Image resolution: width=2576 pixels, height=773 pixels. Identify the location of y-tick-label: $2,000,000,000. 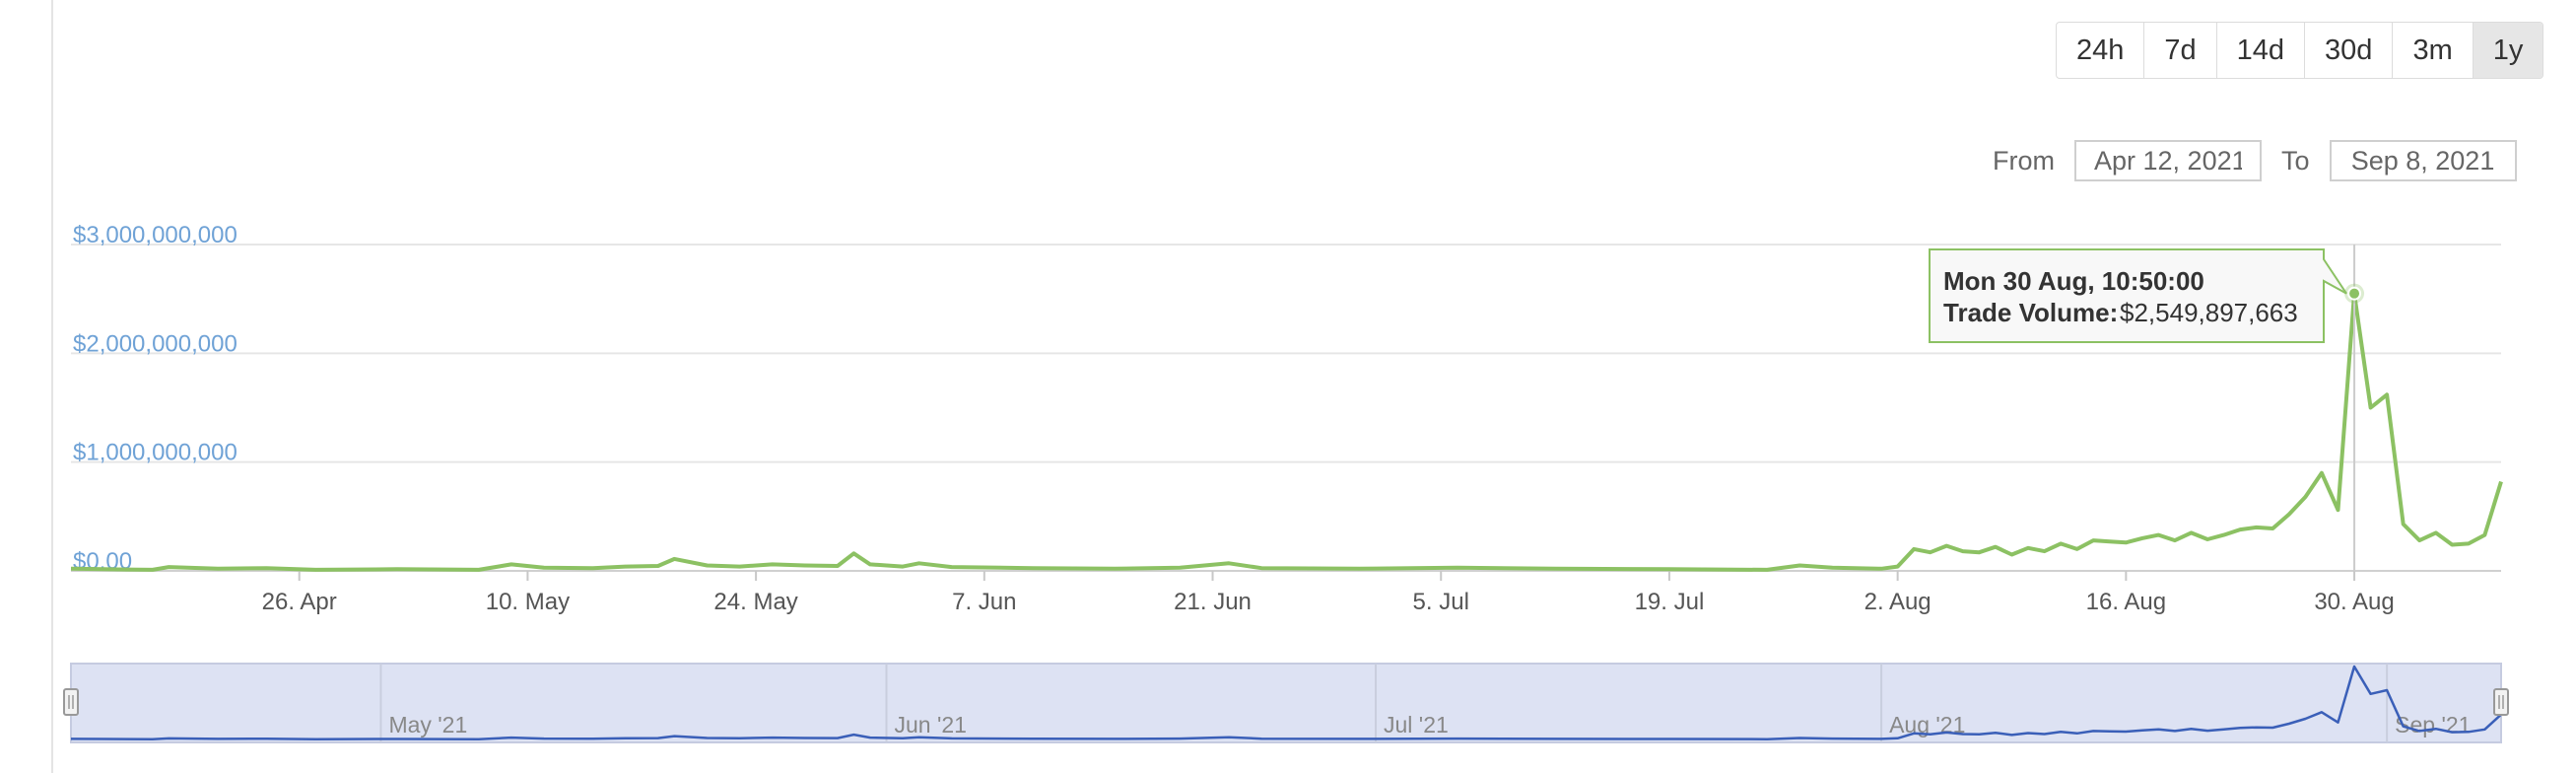
(155, 343).